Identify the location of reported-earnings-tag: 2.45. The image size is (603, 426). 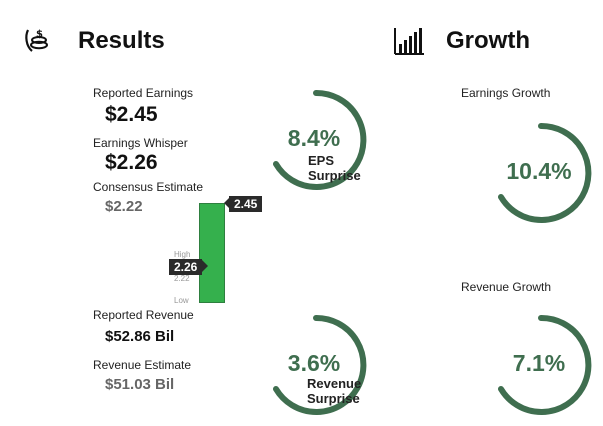
(246, 204).